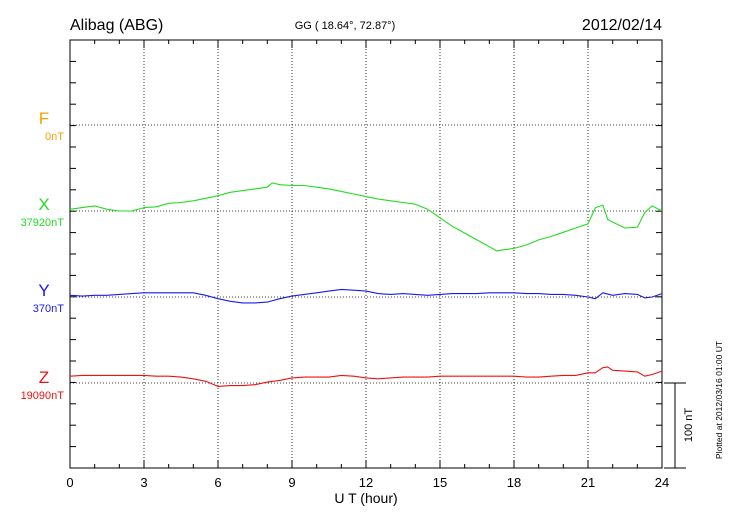 The width and height of the screenshot is (730, 520). I want to click on x-tick-label: 12, so click(366, 482).